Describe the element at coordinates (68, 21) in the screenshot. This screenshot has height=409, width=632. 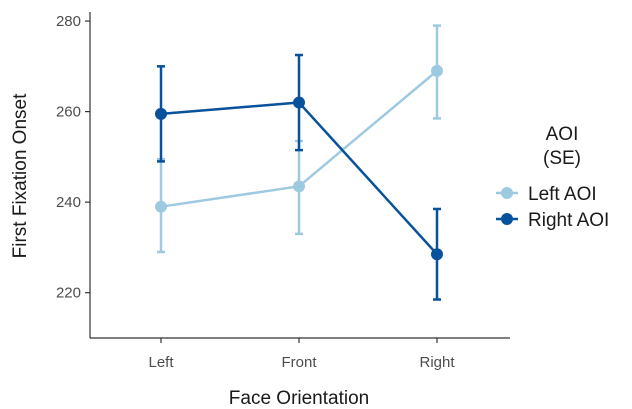
I see `y-tick-label: 280` at that location.